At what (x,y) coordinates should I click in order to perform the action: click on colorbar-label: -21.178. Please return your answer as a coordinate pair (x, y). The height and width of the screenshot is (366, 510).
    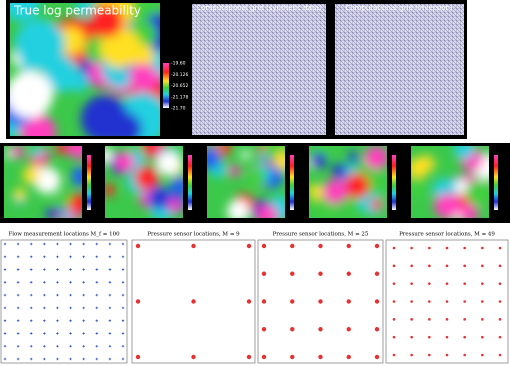
    Looking at the image, I should click on (180, 97).